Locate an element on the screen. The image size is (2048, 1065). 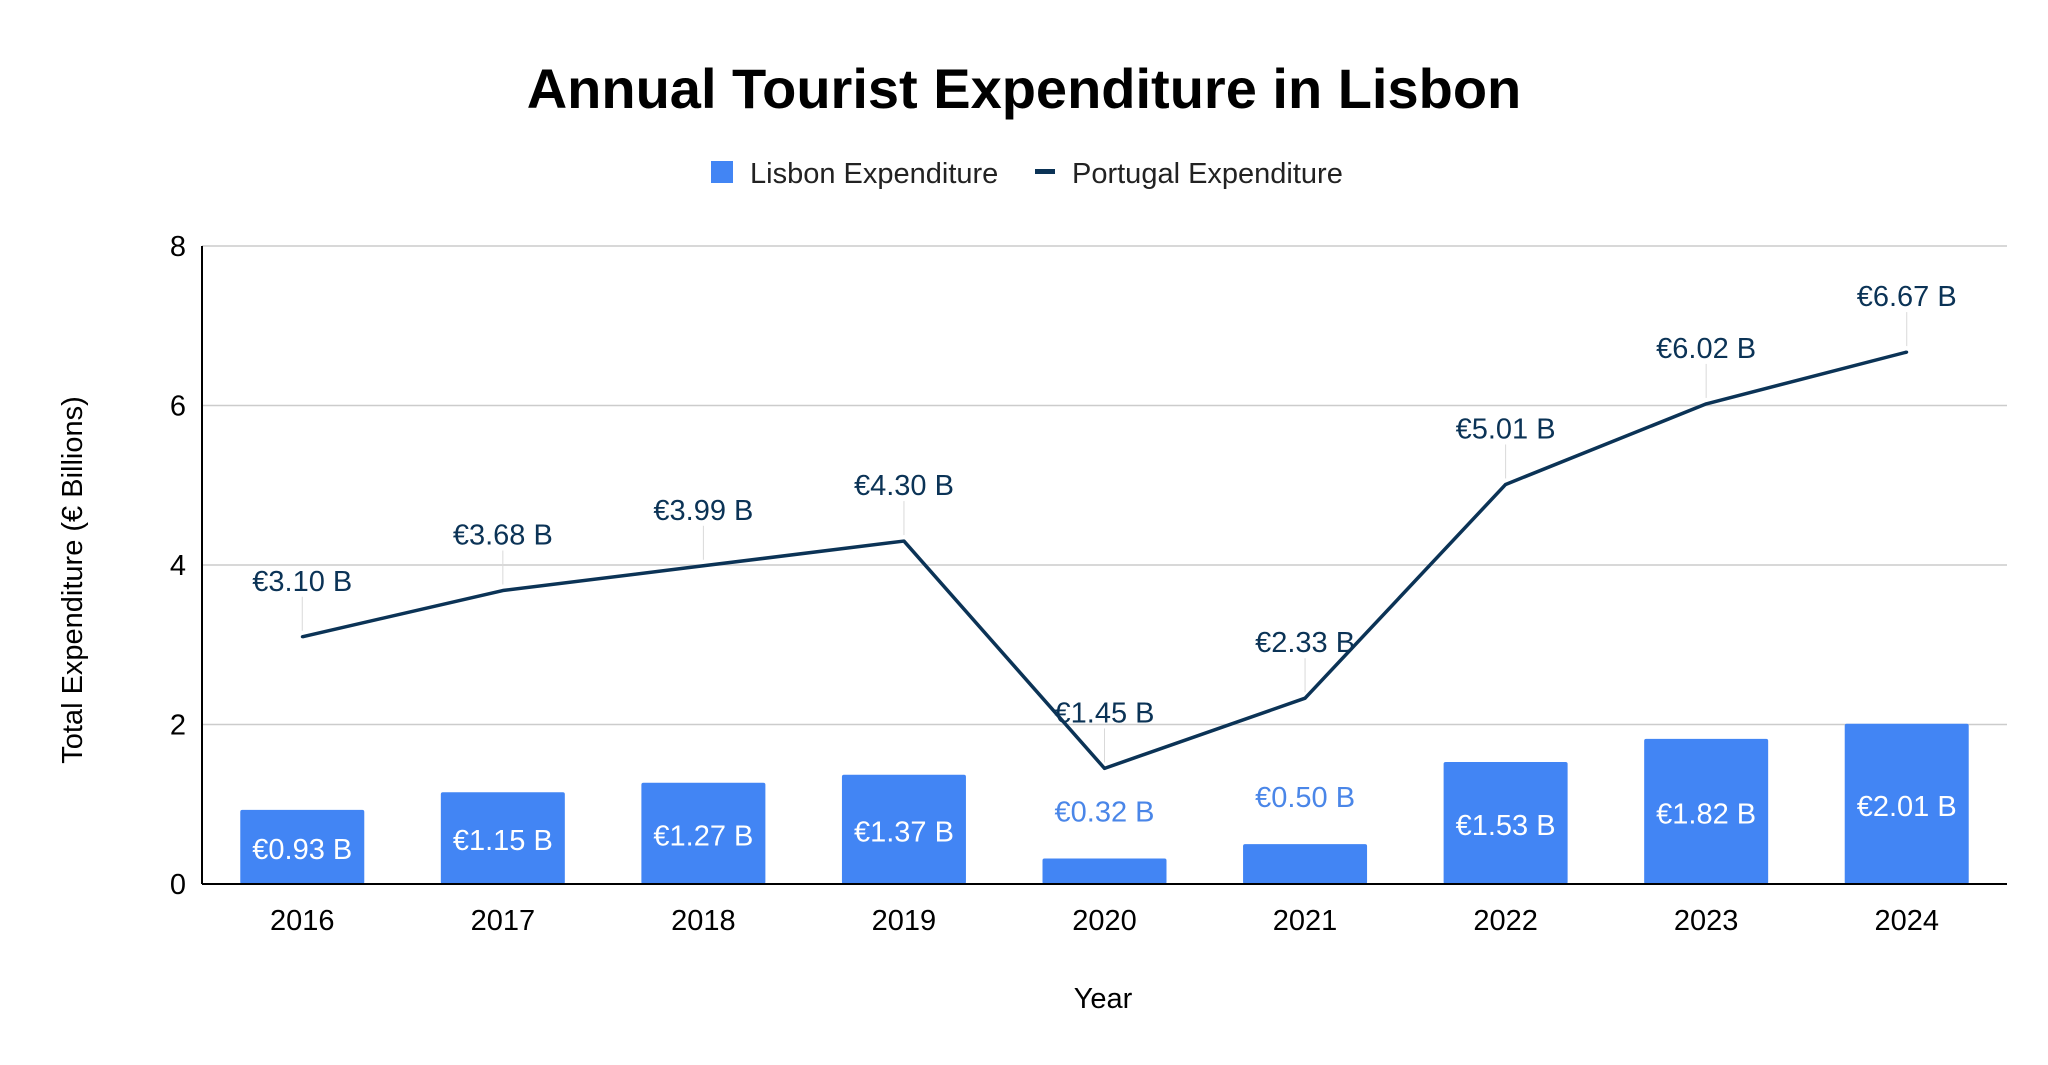
legend-label-lisbon: Lisbon Expenditure is located at coordinates (874, 174).